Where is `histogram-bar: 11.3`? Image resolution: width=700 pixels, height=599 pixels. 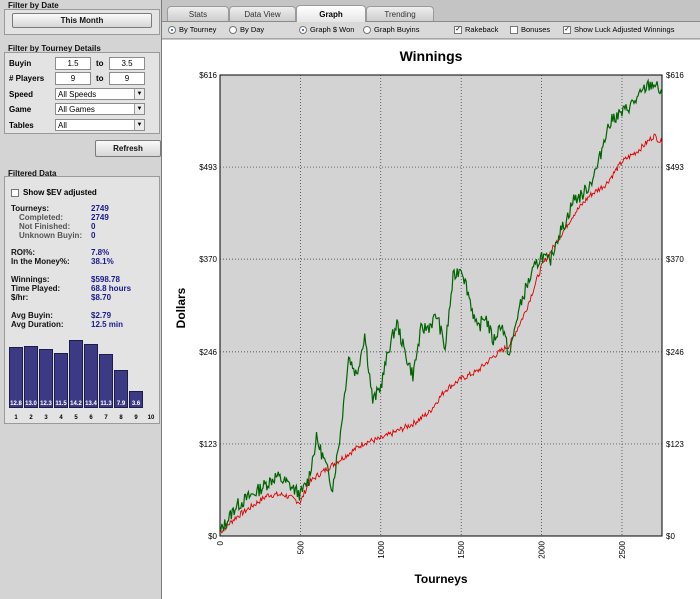 histogram-bar: 11.3 is located at coordinates (106, 381).